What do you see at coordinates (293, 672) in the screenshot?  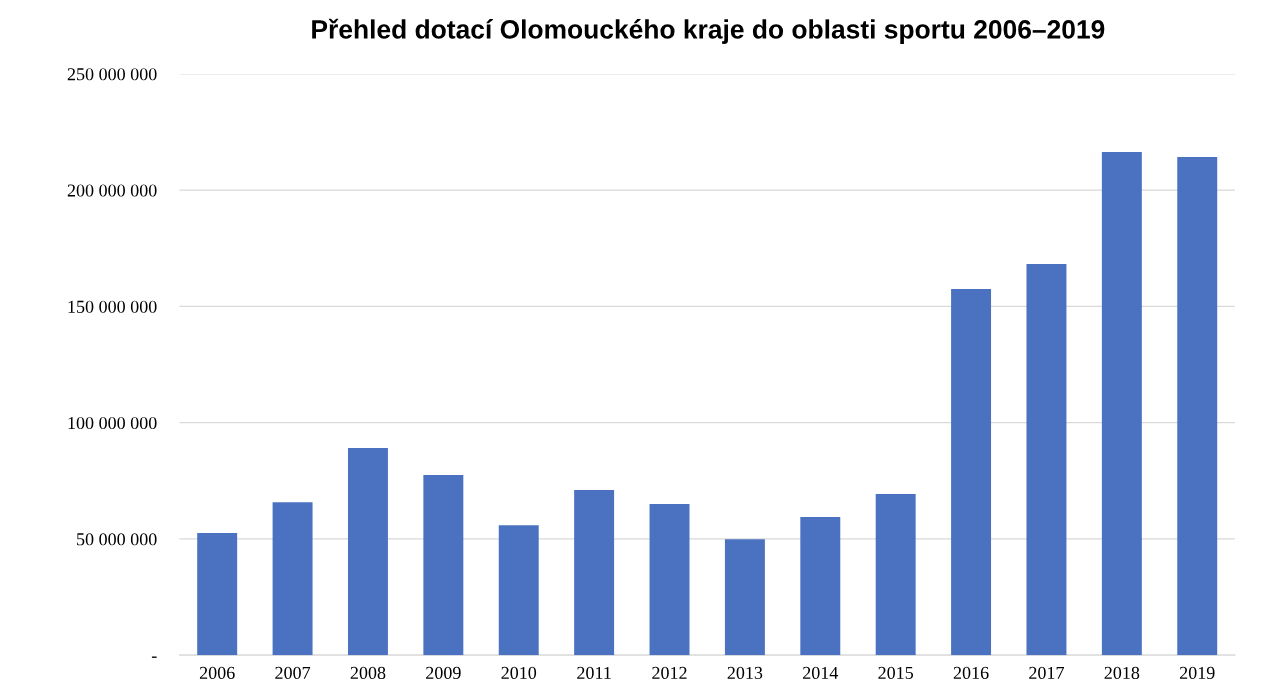 I see `x-tick-label: 2007` at bounding box center [293, 672].